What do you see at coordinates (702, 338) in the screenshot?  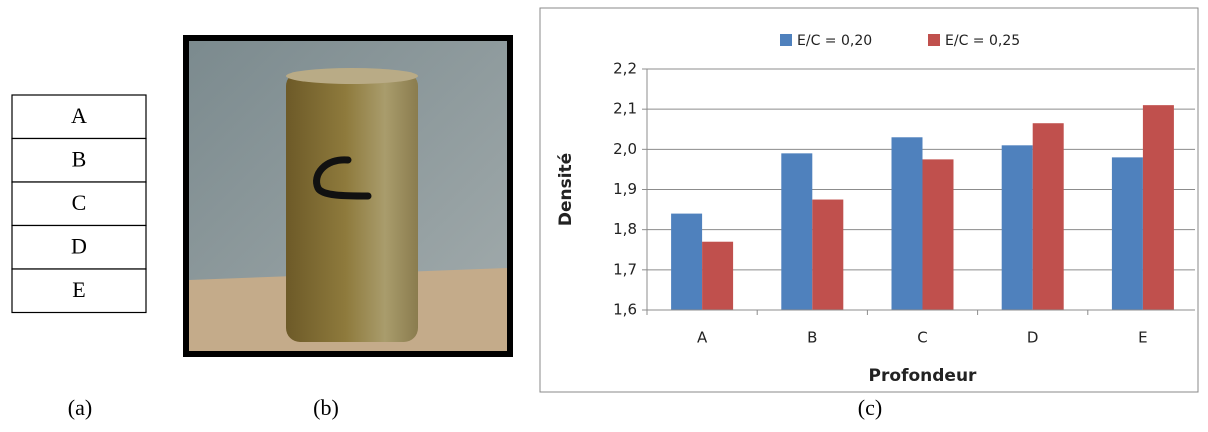 I see `x-tick-label: A` at bounding box center [702, 338].